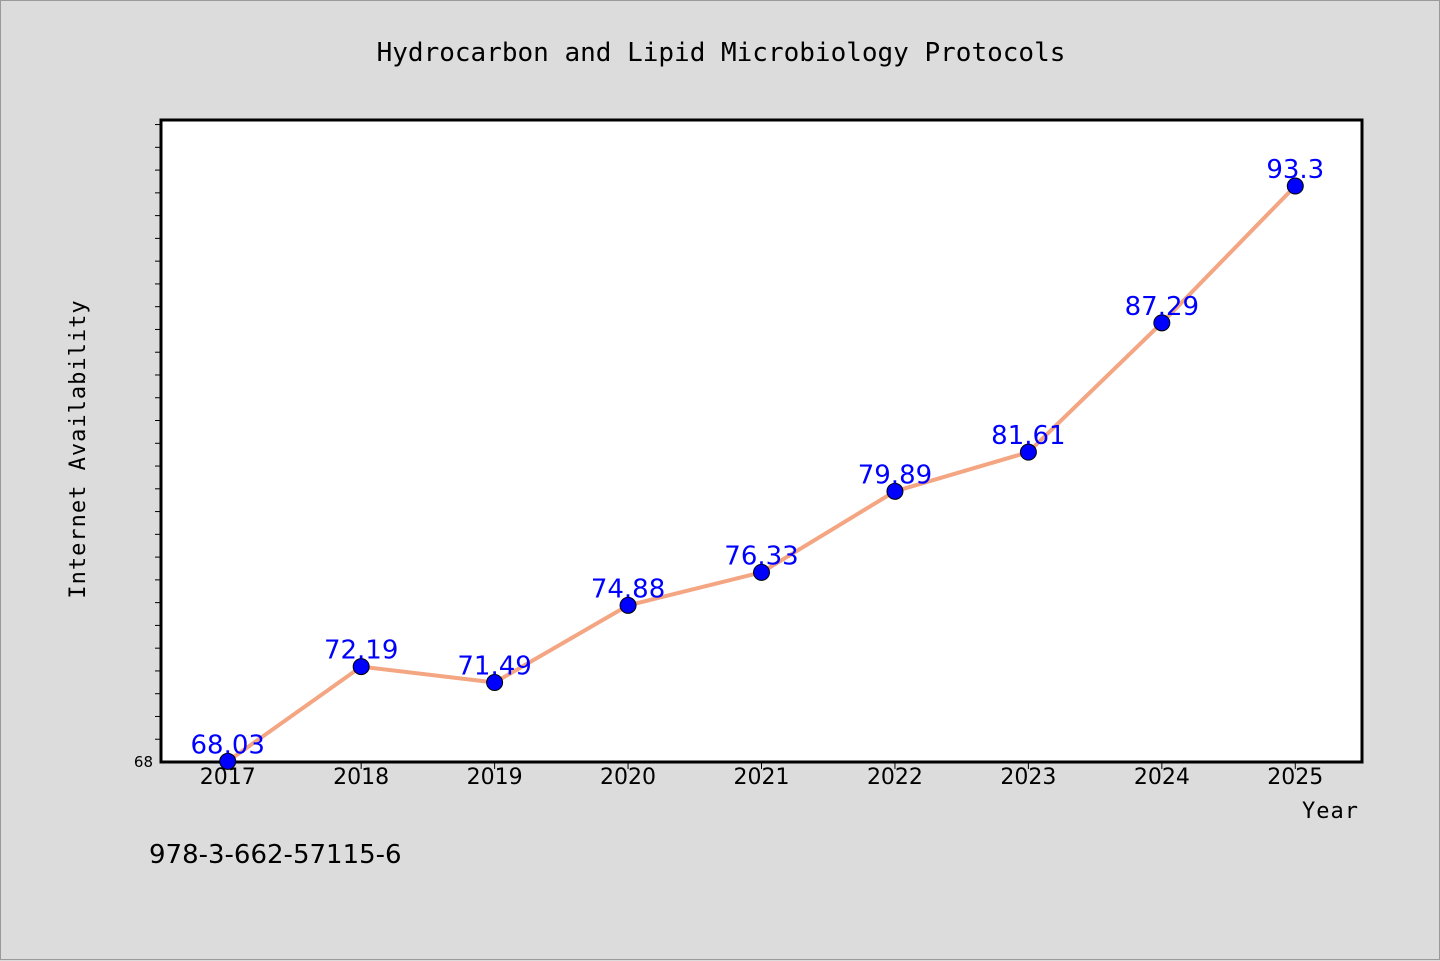 The width and height of the screenshot is (1440, 961). What do you see at coordinates (1028, 436) in the screenshot?
I see `data-label: 81.61` at bounding box center [1028, 436].